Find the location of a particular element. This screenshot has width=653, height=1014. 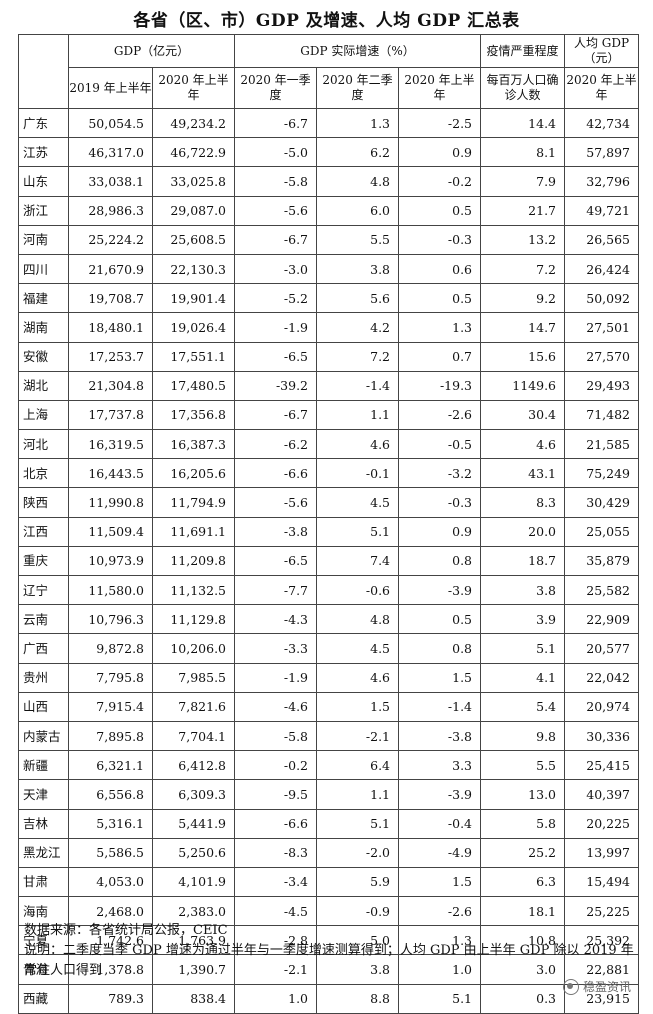

cell-q2: 7.4 is located at coordinates (358, 561).